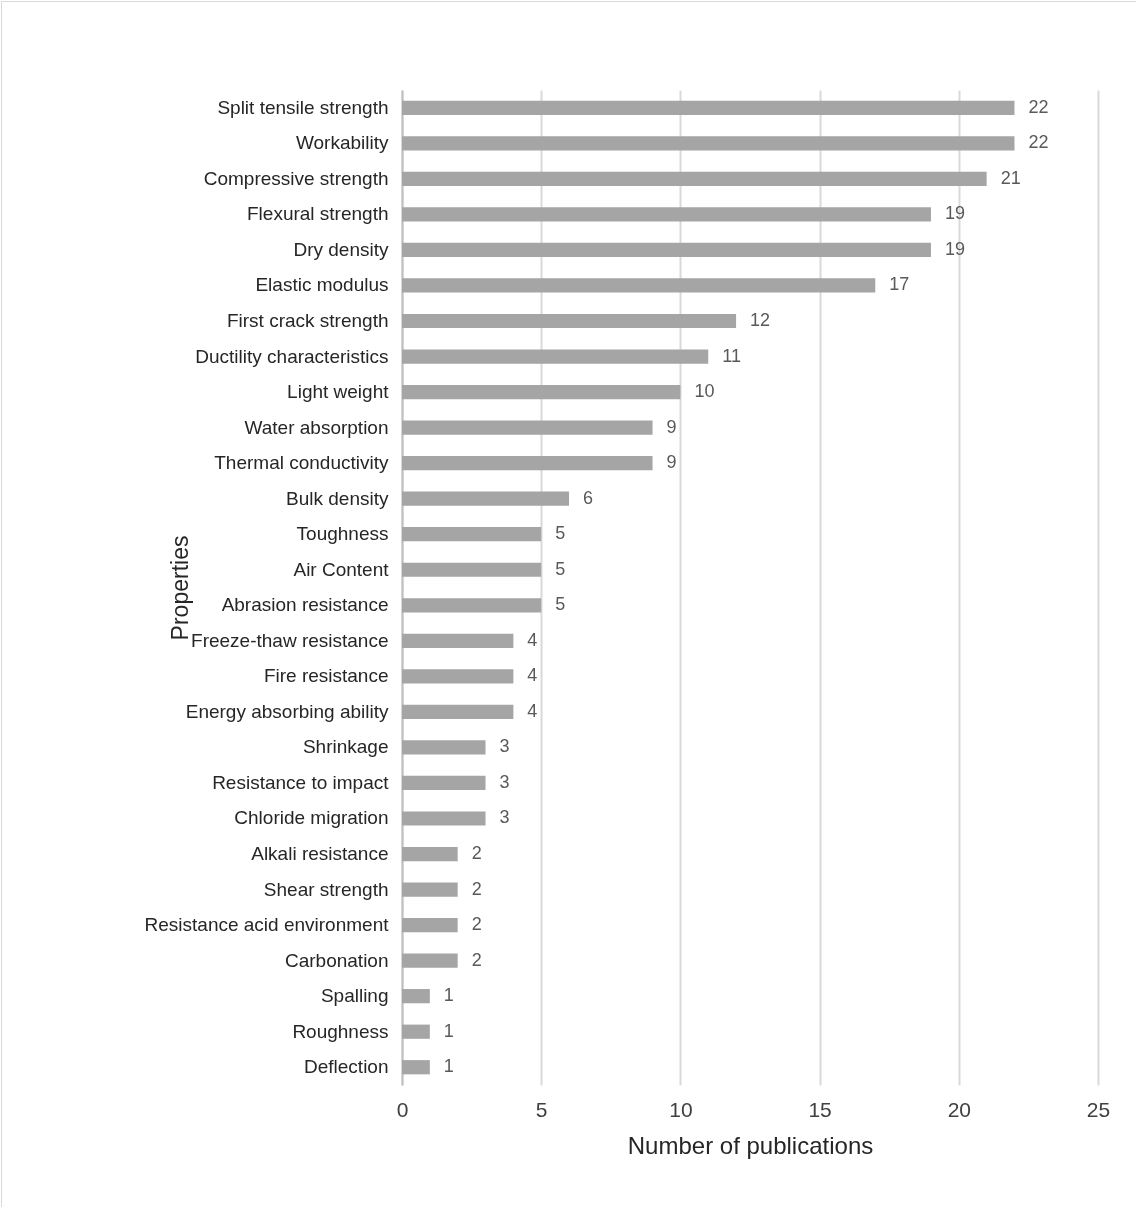 The height and width of the screenshot is (1210, 1139). Describe the element at coordinates (267, 925) in the screenshot. I see `y-tick-label: Resistance acid environment` at that location.